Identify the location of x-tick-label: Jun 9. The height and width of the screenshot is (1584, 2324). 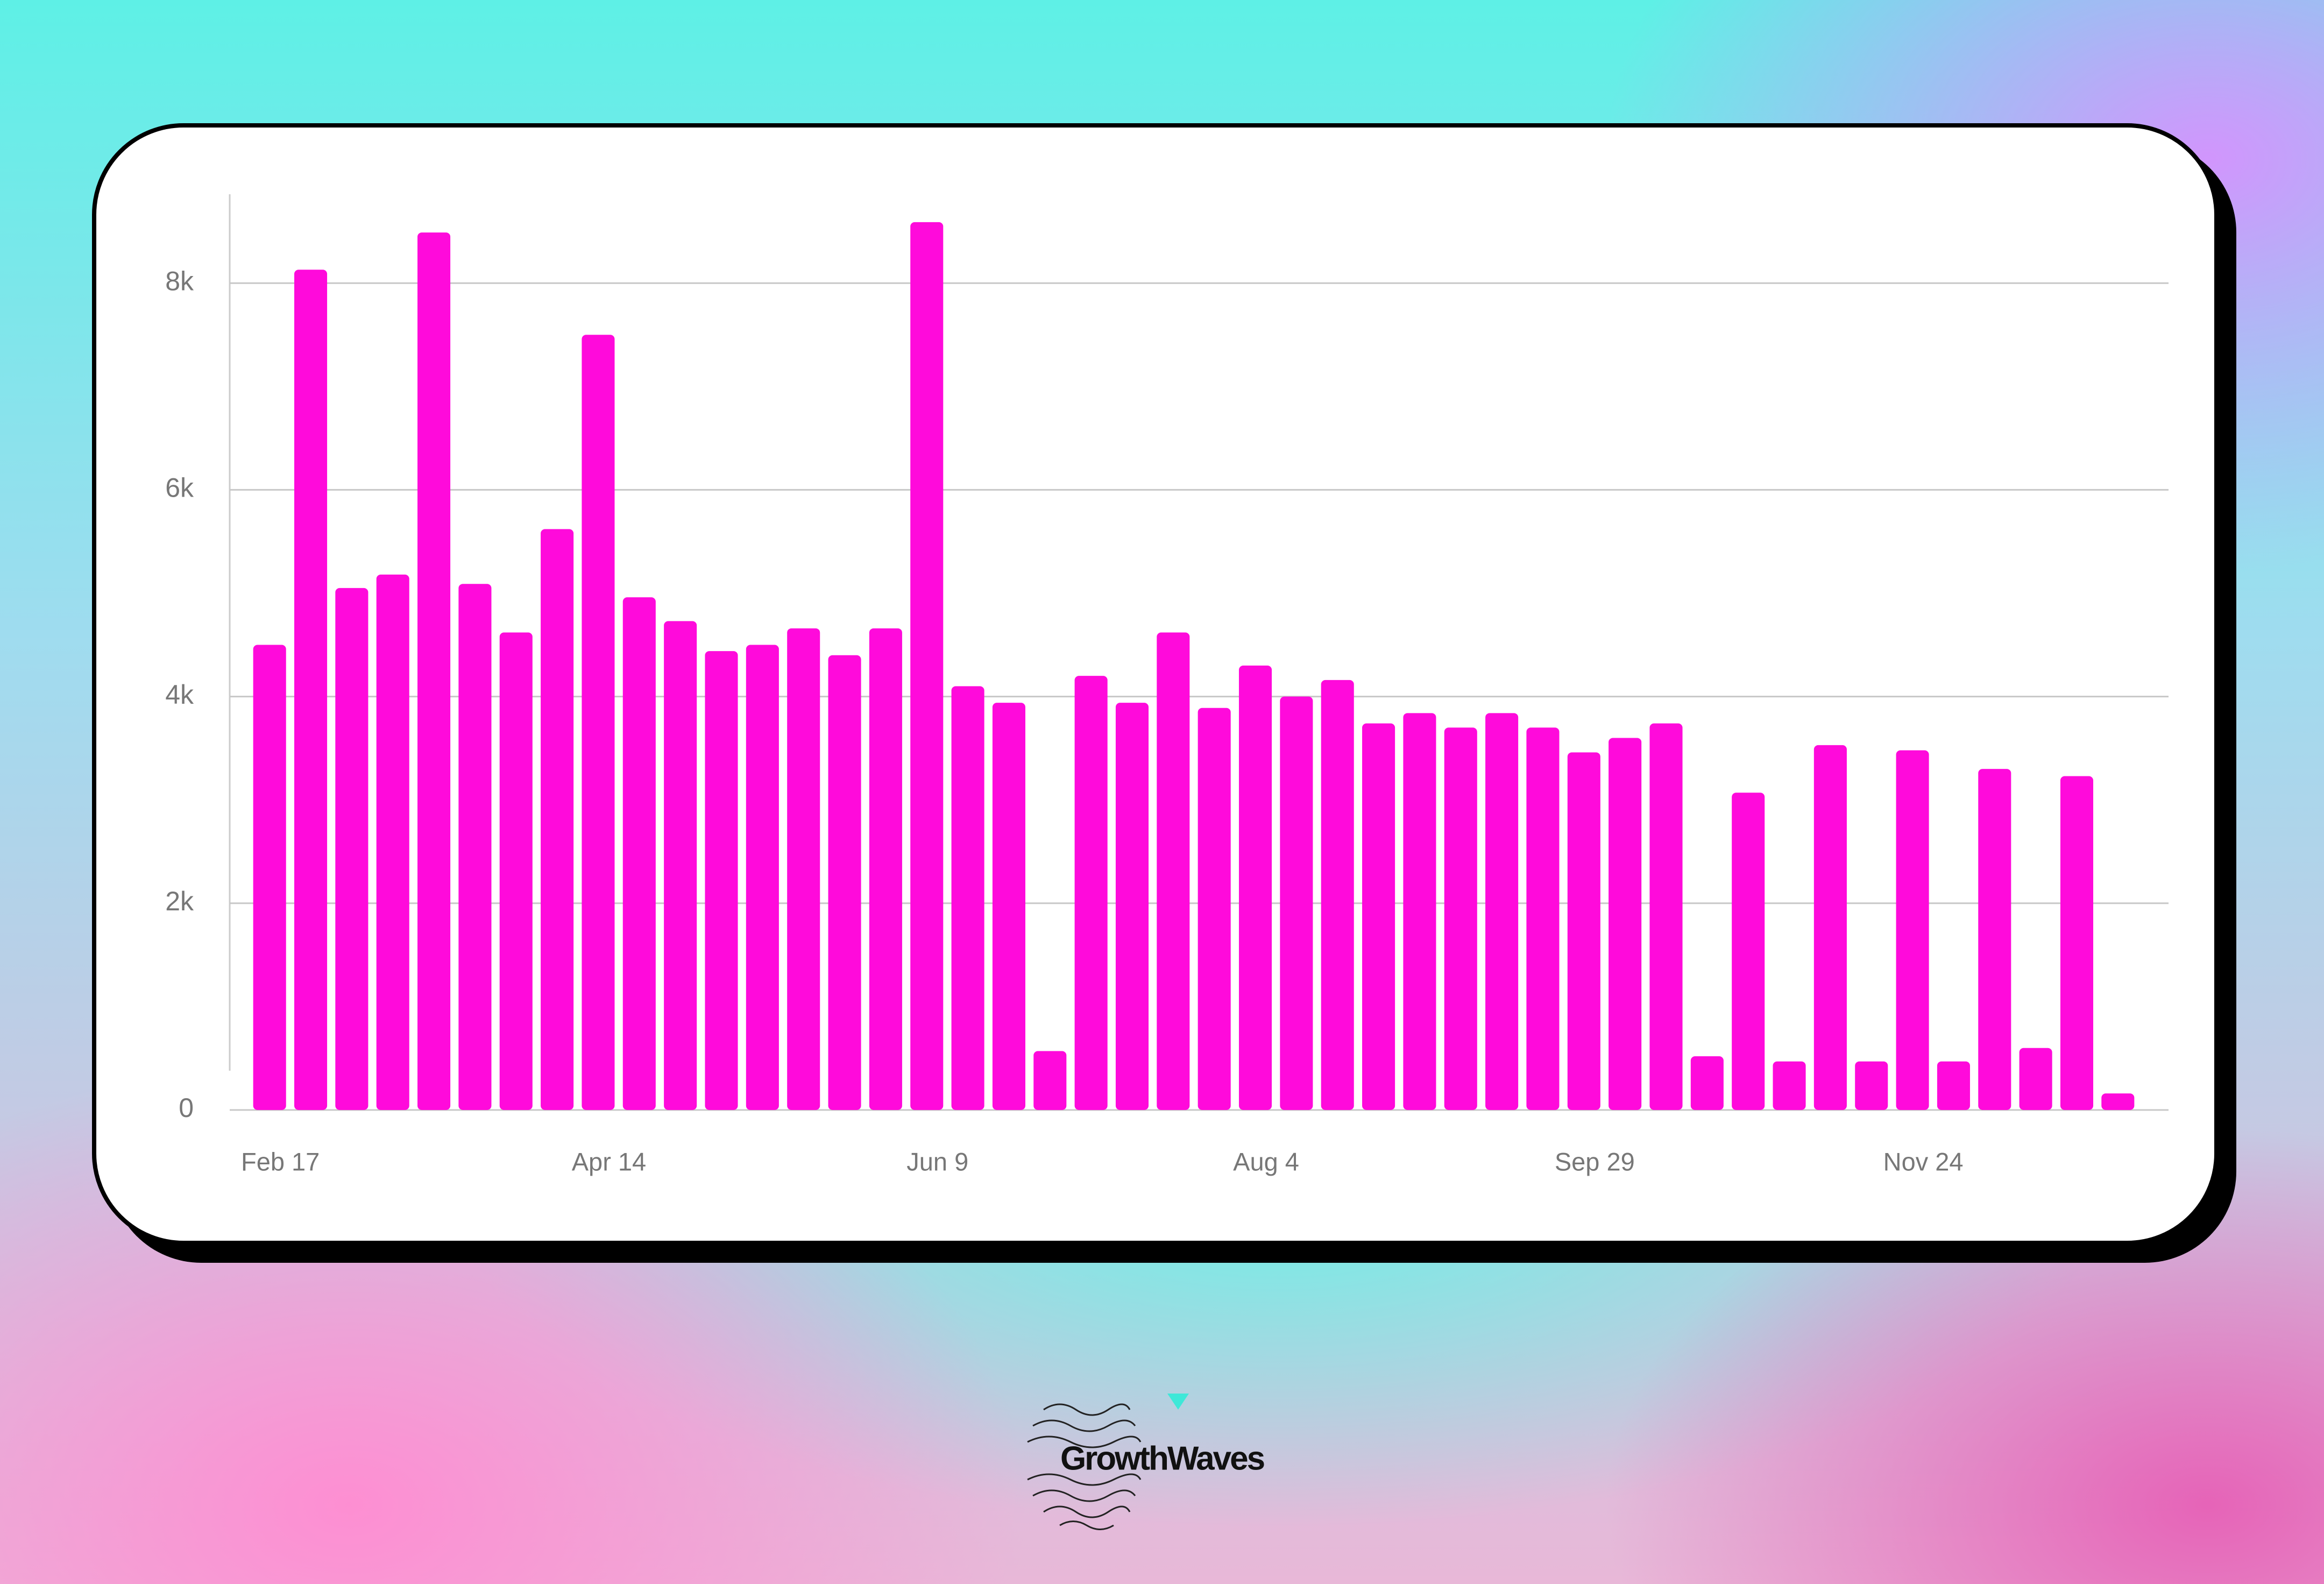
(937, 1161).